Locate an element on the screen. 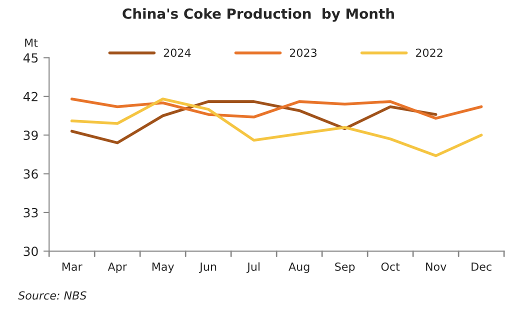 The height and width of the screenshot is (312, 517). y-axis-title: Mt is located at coordinates (31, 42).